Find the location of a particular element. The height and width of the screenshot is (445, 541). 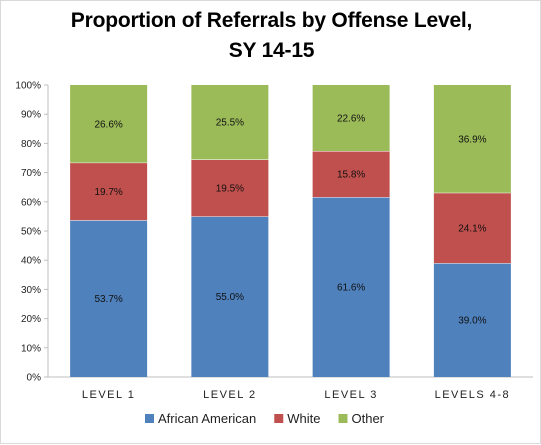

data-label: 55.0% is located at coordinates (230, 297).